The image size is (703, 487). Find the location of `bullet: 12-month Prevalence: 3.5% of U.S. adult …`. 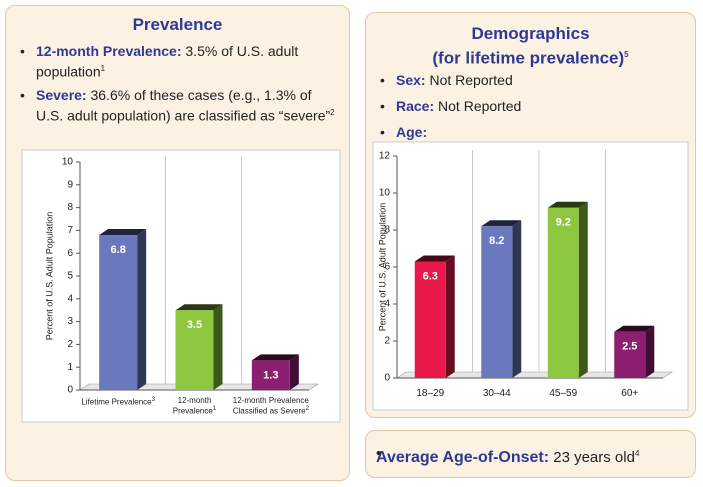

bullet: 12-month Prevalence: 3.5% of U.S. adult … is located at coordinates (178, 61).